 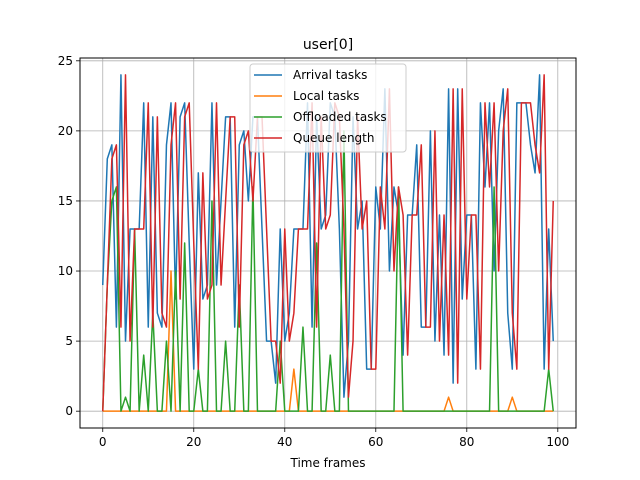 What do you see at coordinates (334, 138) in the screenshot?
I see `legend-label: Queue length` at bounding box center [334, 138].